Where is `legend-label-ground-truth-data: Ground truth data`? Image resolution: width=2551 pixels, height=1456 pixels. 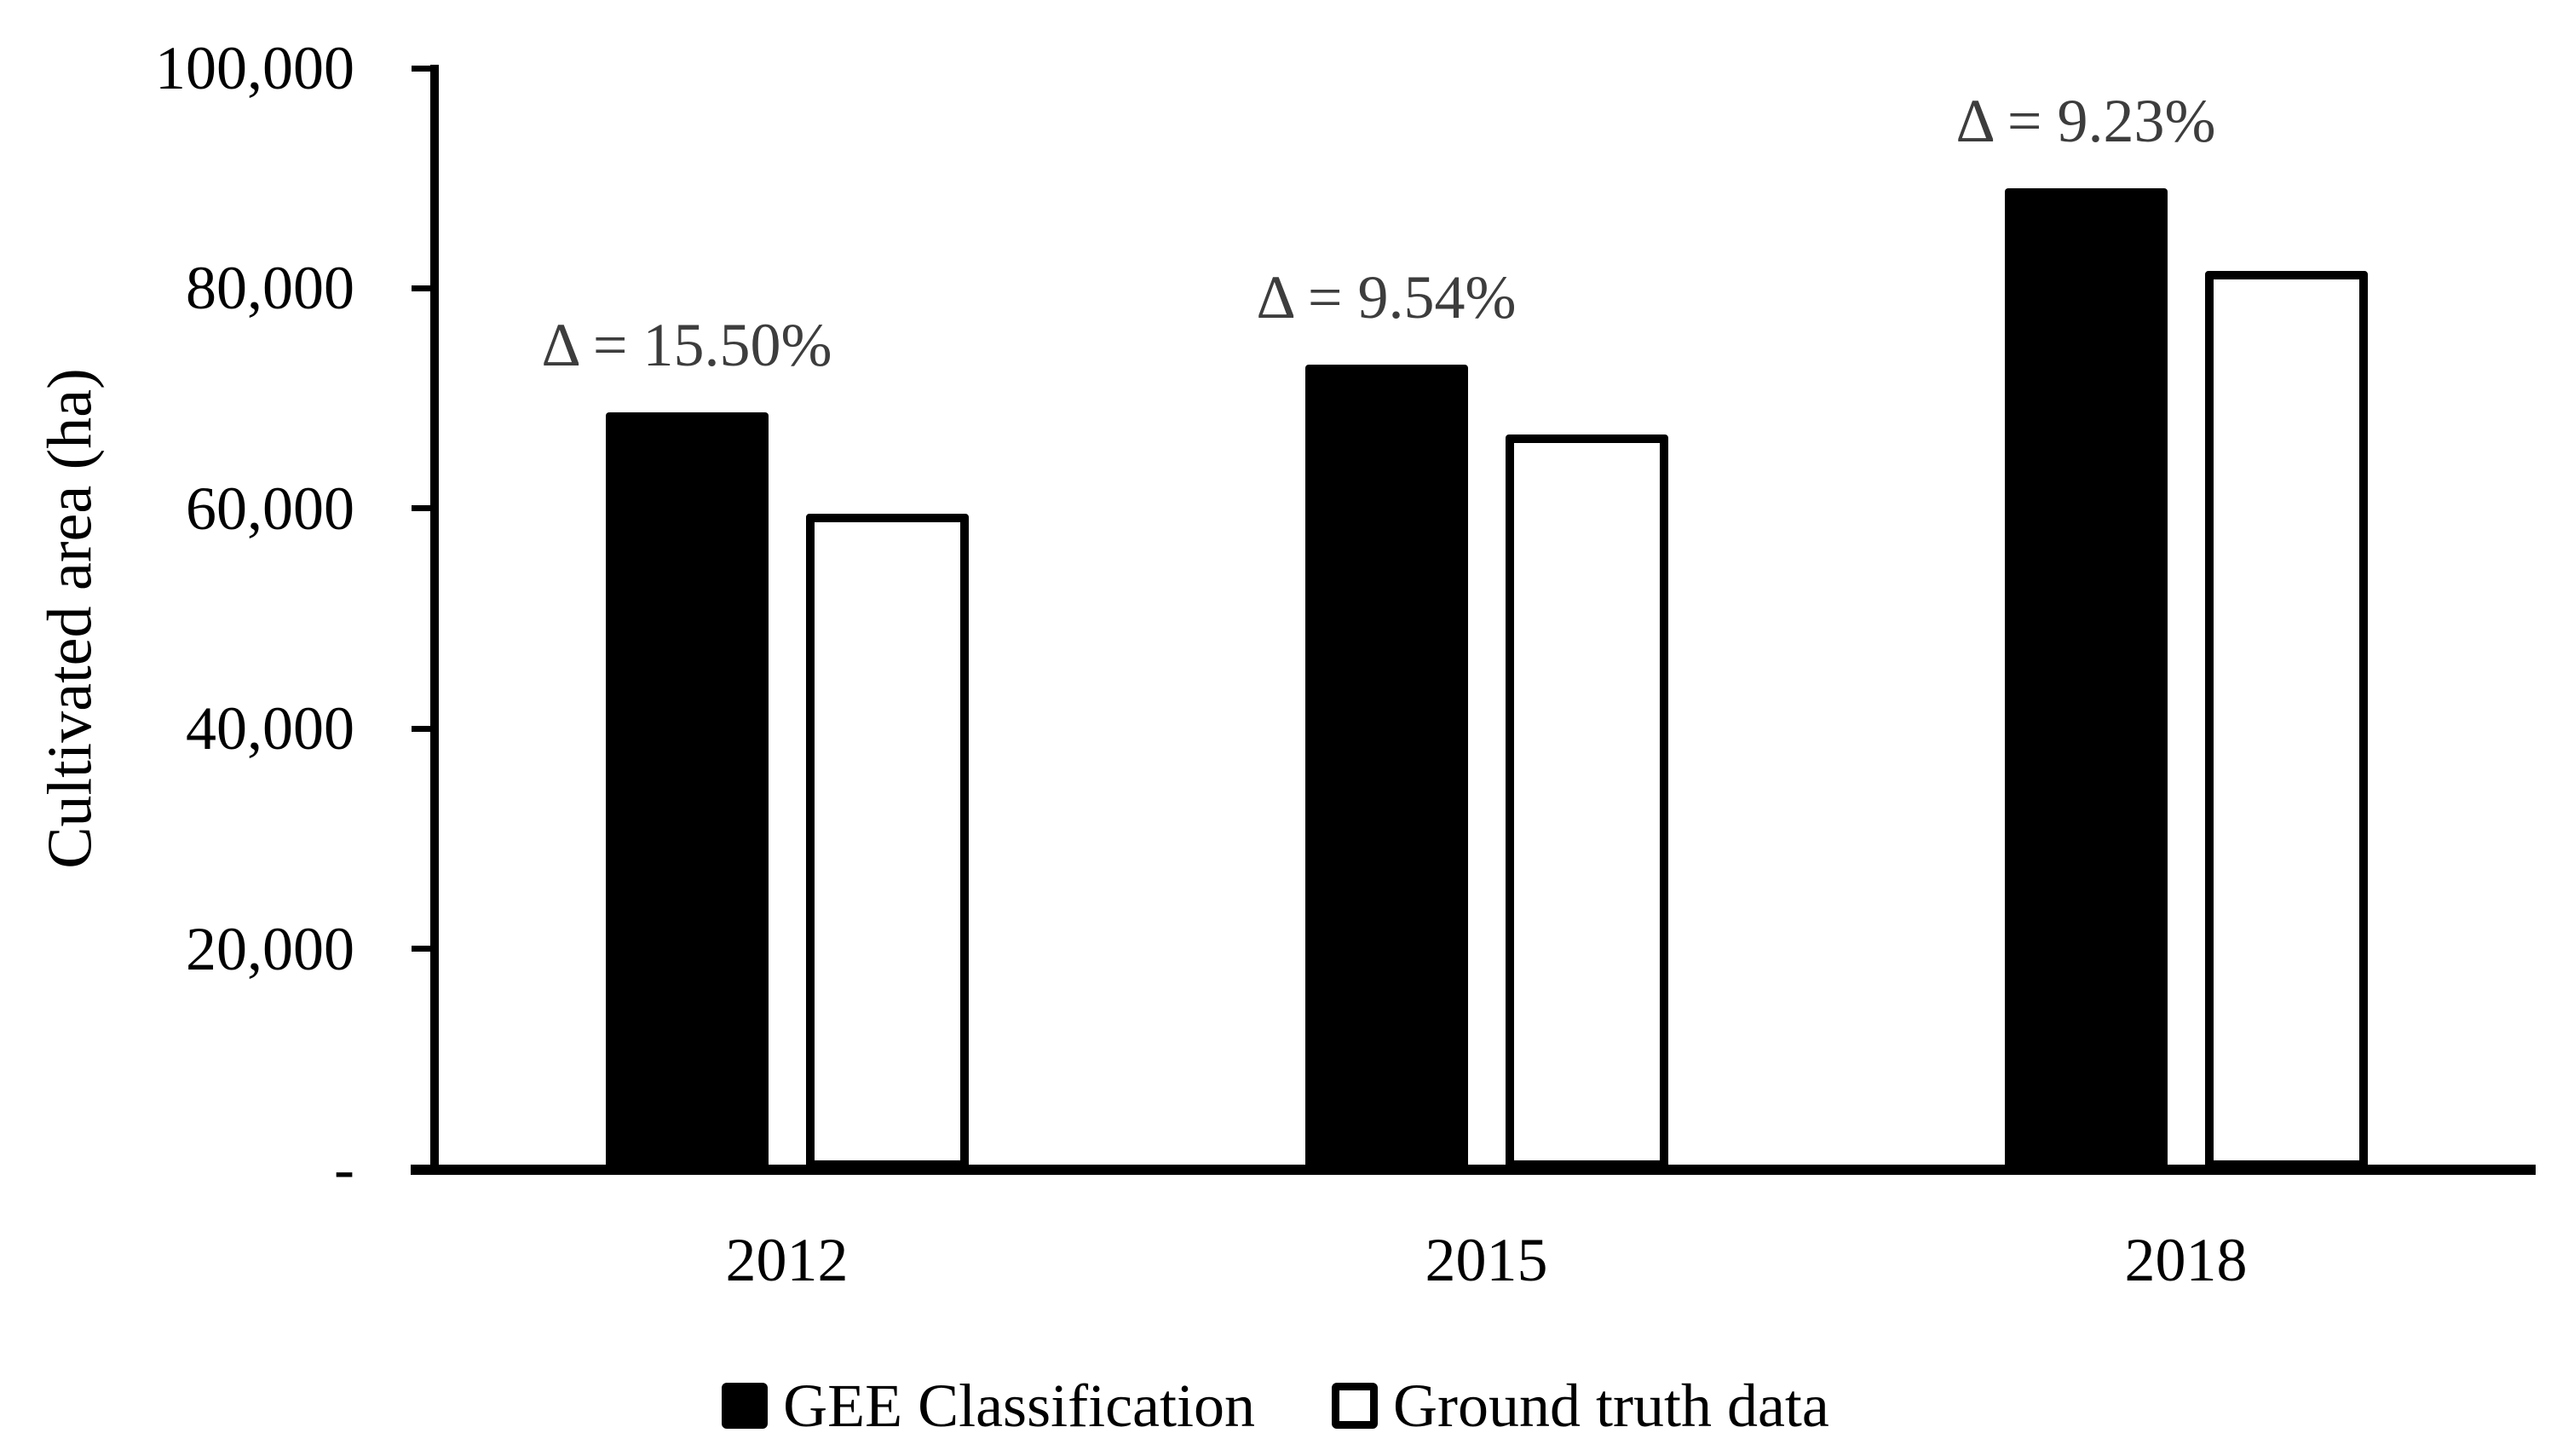 legend-label-ground-truth-data: Ground truth data is located at coordinates (1611, 1406).